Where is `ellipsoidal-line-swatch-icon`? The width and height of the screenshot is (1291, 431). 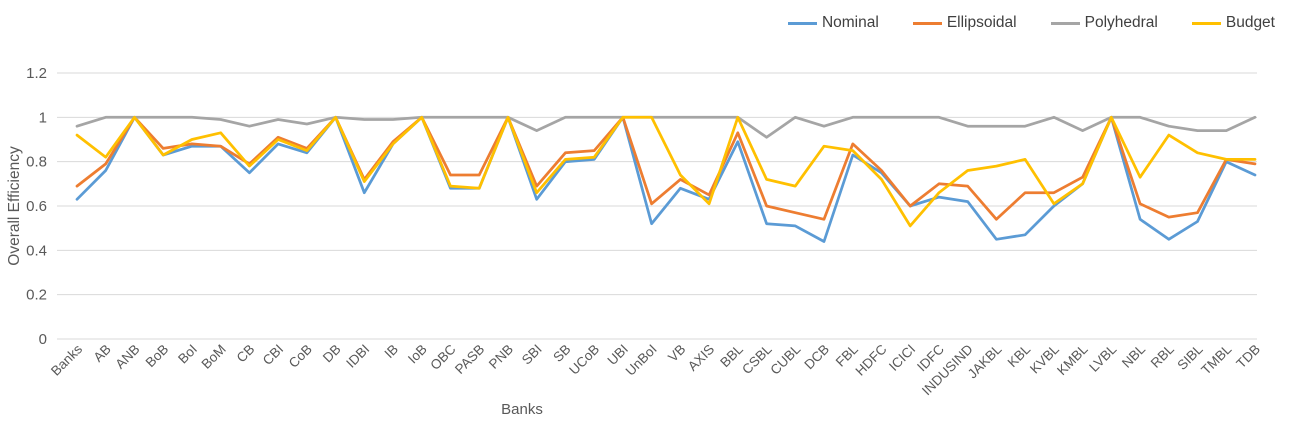 ellipsoidal-line-swatch-icon is located at coordinates (927, 23).